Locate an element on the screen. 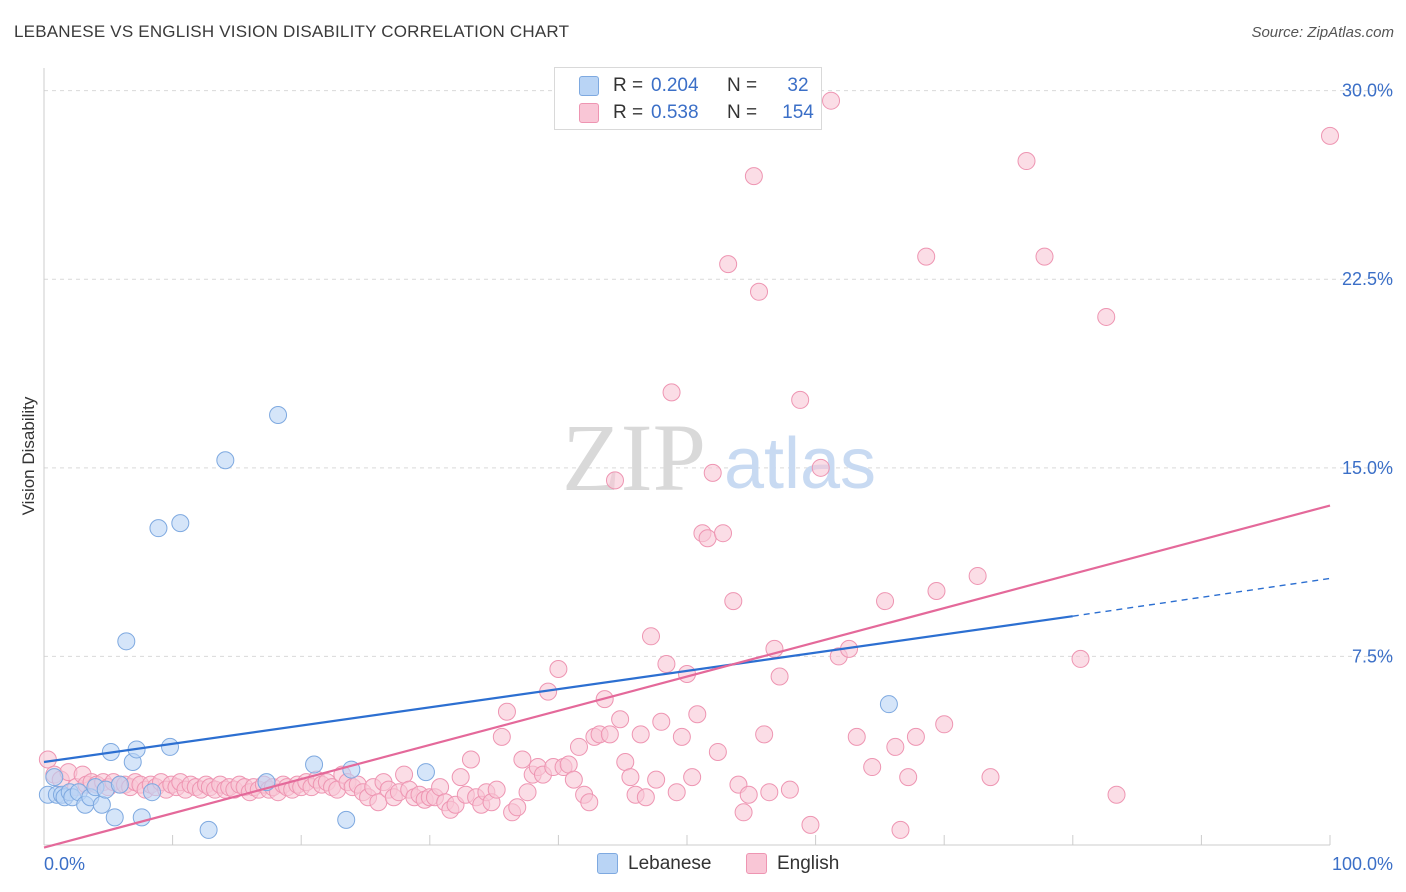 Image resolution: width=1406 pixels, height=892 pixels. bottom-legend-swatch-english is located at coordinates (756, 863).